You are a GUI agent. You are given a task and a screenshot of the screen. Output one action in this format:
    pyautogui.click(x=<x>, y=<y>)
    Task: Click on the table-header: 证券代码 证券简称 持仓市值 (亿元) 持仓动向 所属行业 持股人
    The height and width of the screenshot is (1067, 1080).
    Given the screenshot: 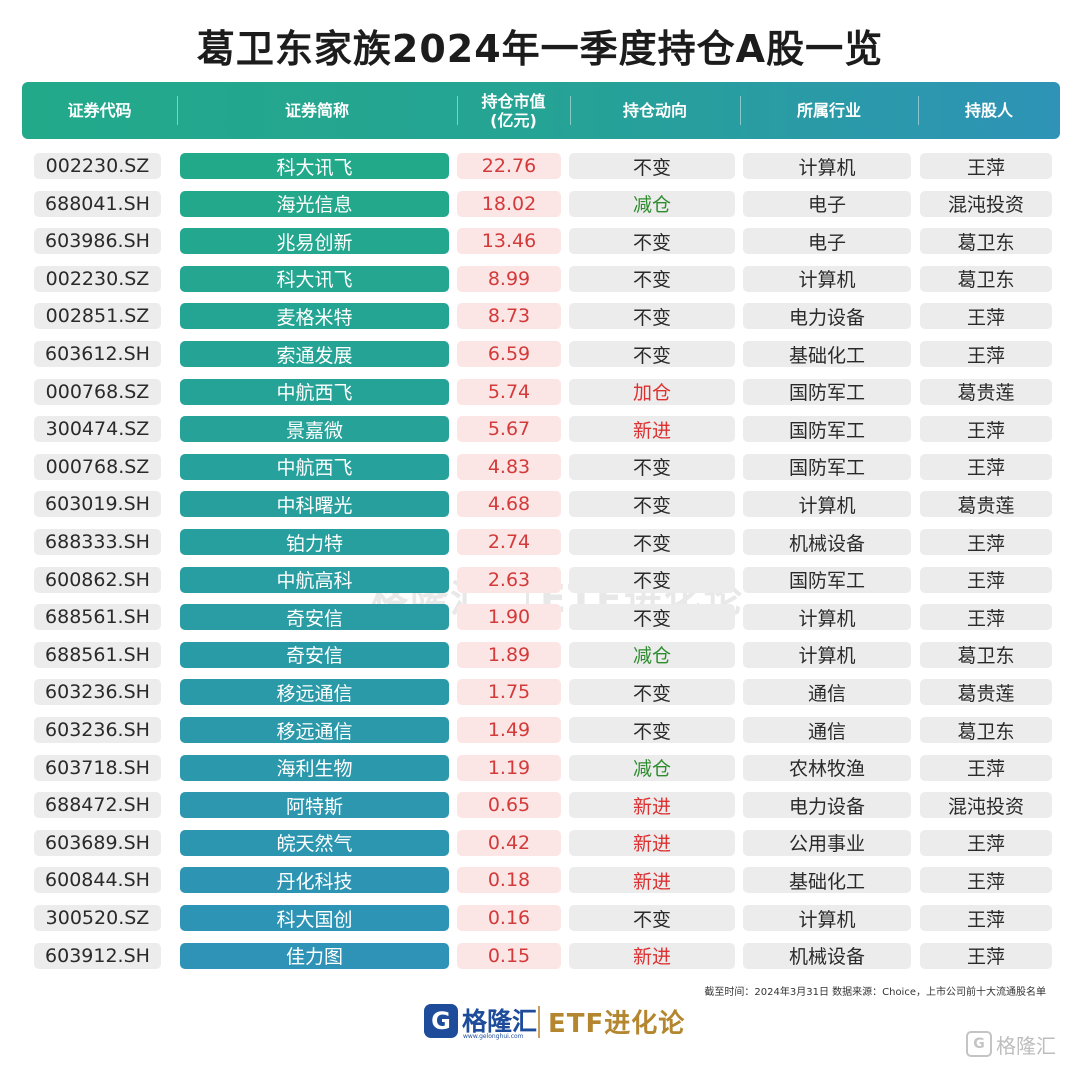 What is the action you would take?
    pyautogui.click(x=541, y=110)
    